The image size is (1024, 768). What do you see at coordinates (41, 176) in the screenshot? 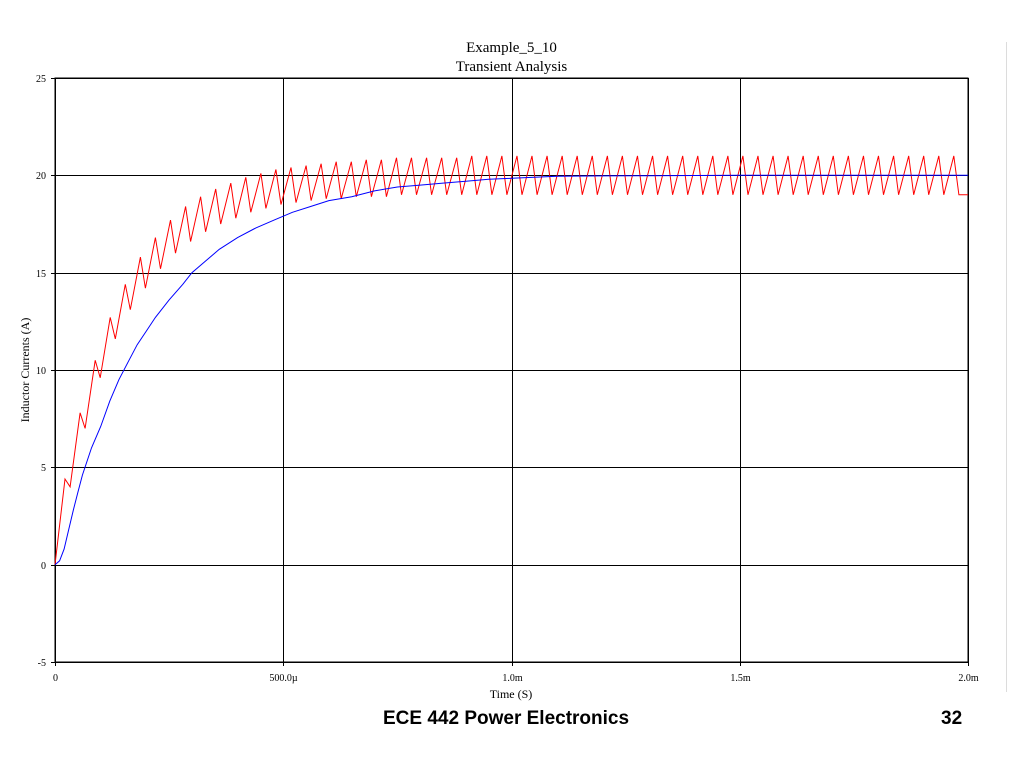
I see `y-tick-label: 20` at bounding box center [41, 176].